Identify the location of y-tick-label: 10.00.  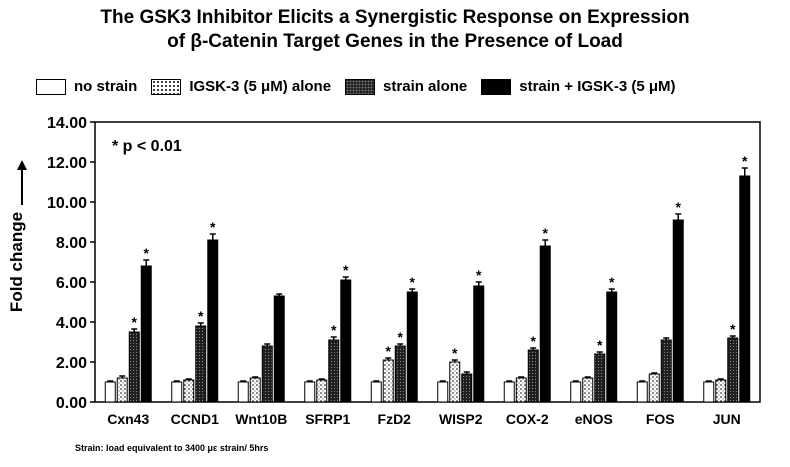
(67, 203).